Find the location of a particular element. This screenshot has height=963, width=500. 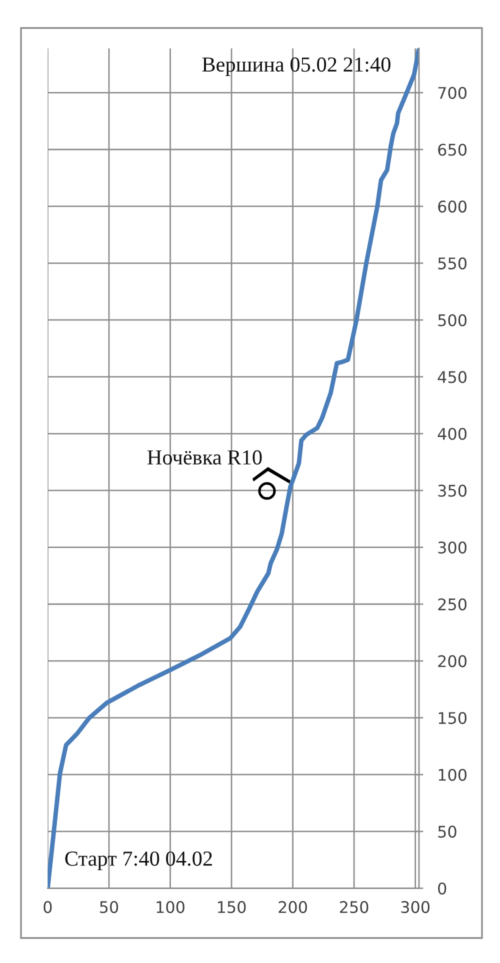

annotation: Ночёвка R10 is located at coordinates (204, 457).